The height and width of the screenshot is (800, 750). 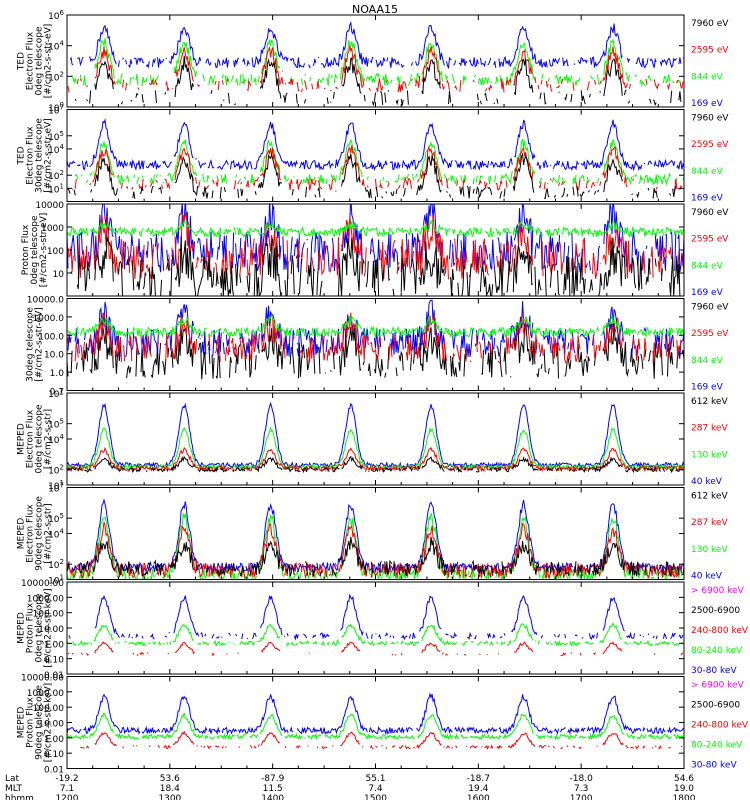 I want to click on footer-value: -87.9, so click(x=273, y=779).